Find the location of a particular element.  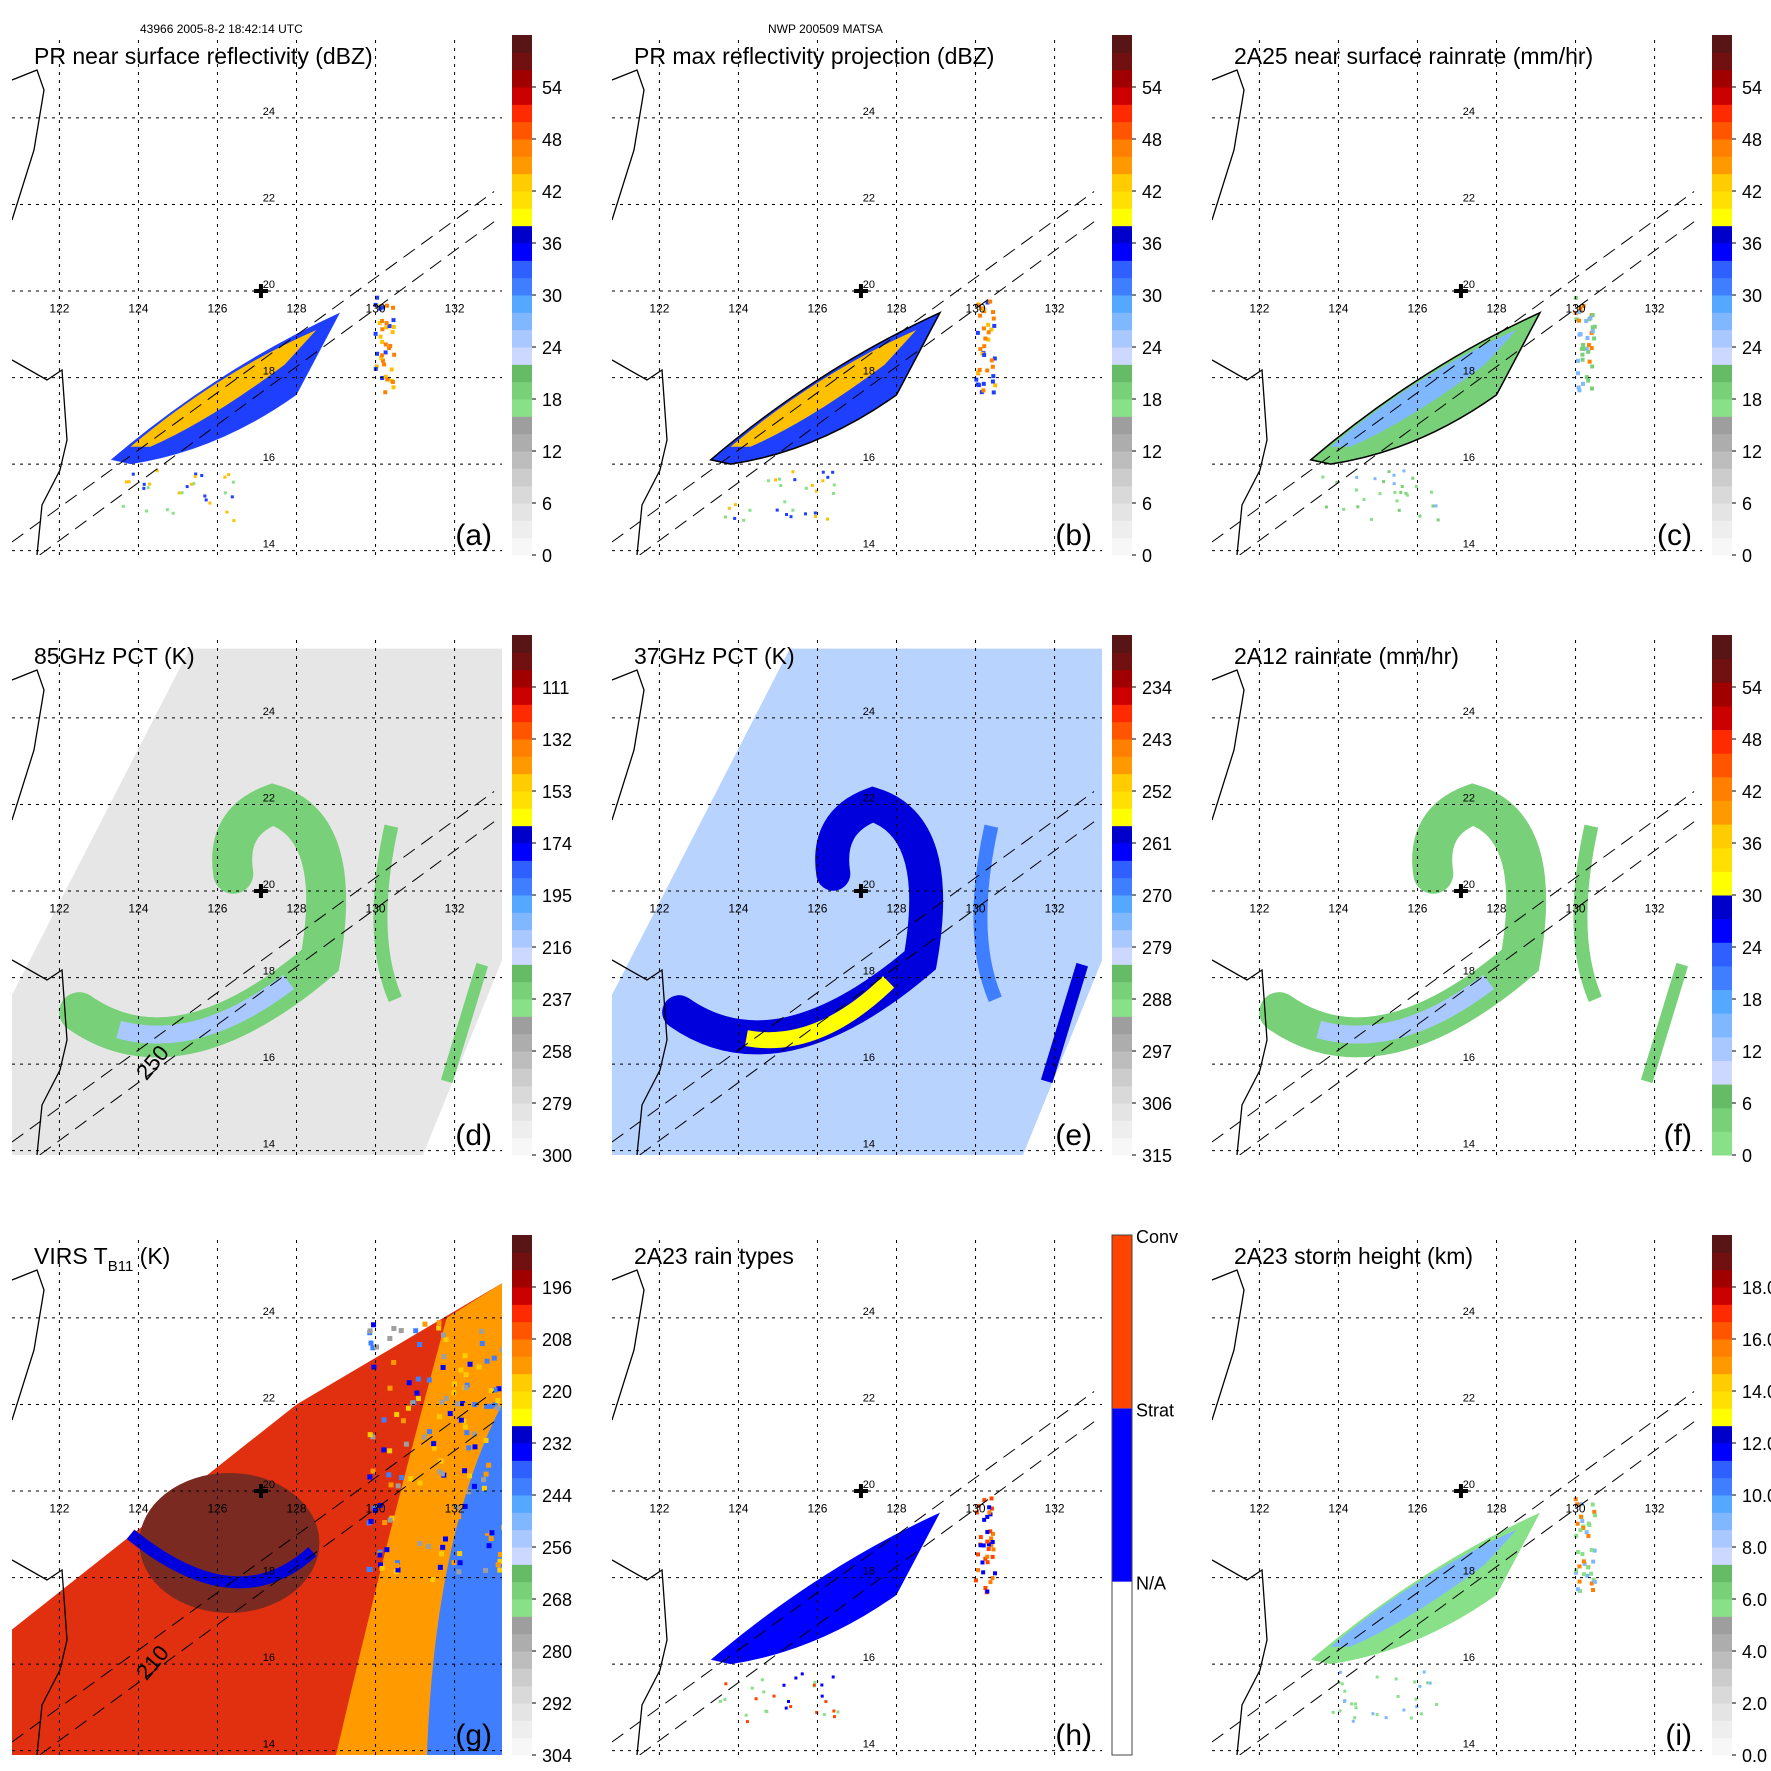

colorbar-tick-label: 10.0 is located at coordinates (1756, 1496).